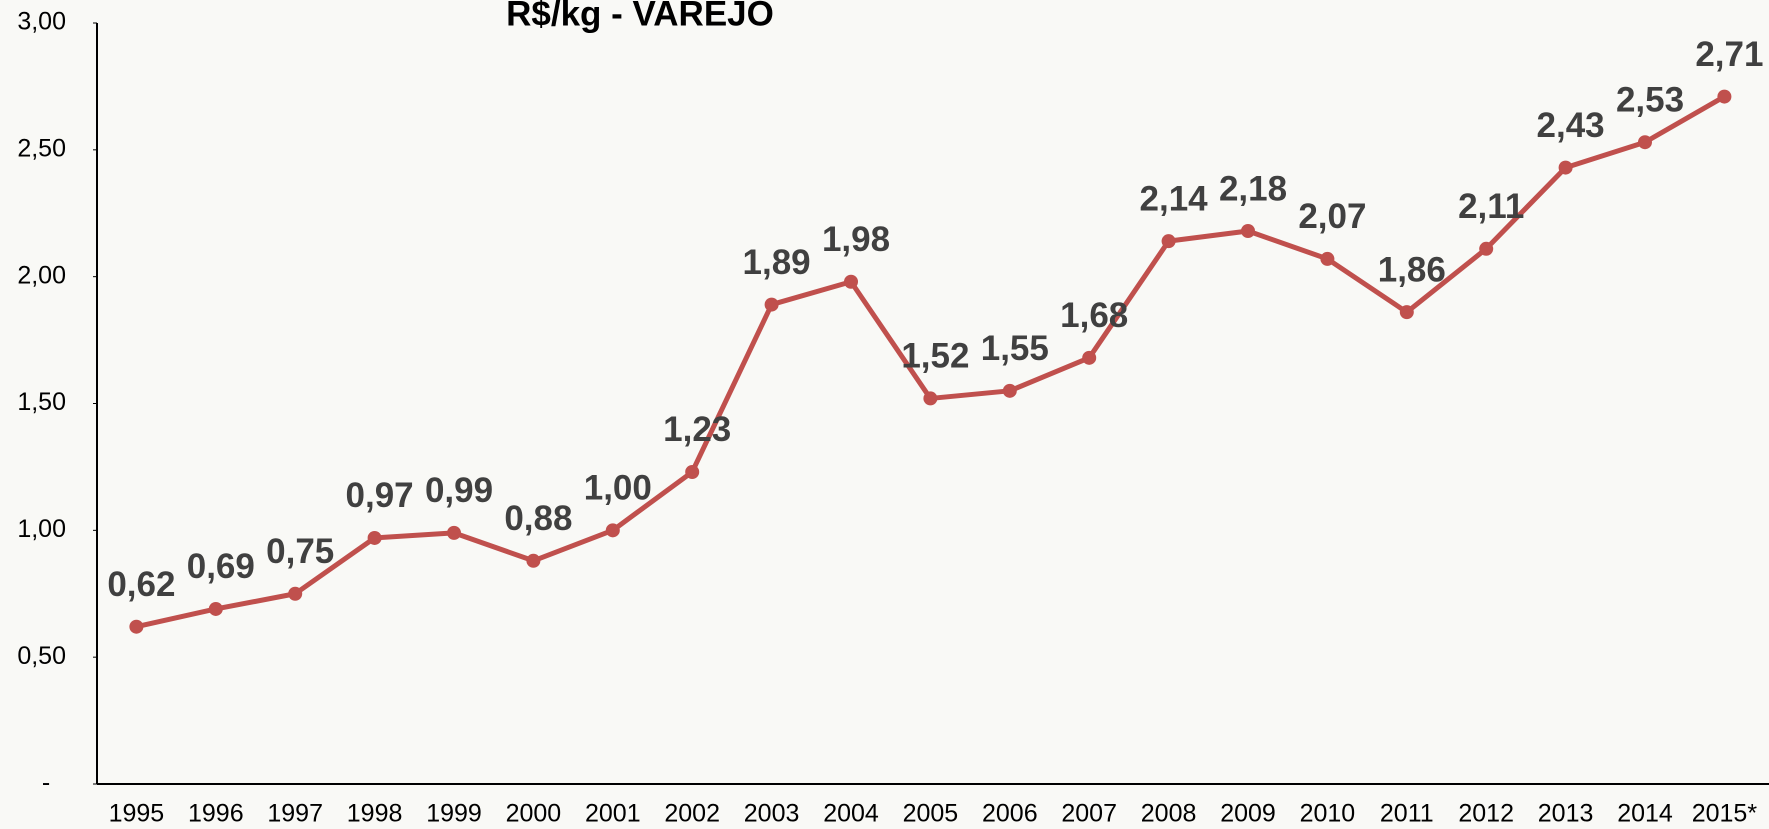 This screenshot has width=1769, height=829. What do you see at coordinates (851, 814) in the screenshot?
I see `x-tick-label: 2004` at bounding box center [851, 814].